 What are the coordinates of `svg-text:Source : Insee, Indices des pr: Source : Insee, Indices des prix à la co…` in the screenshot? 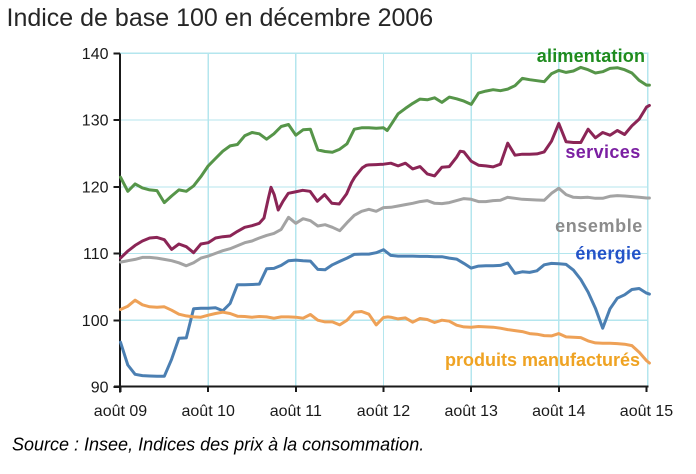 It's located at (218, 445).